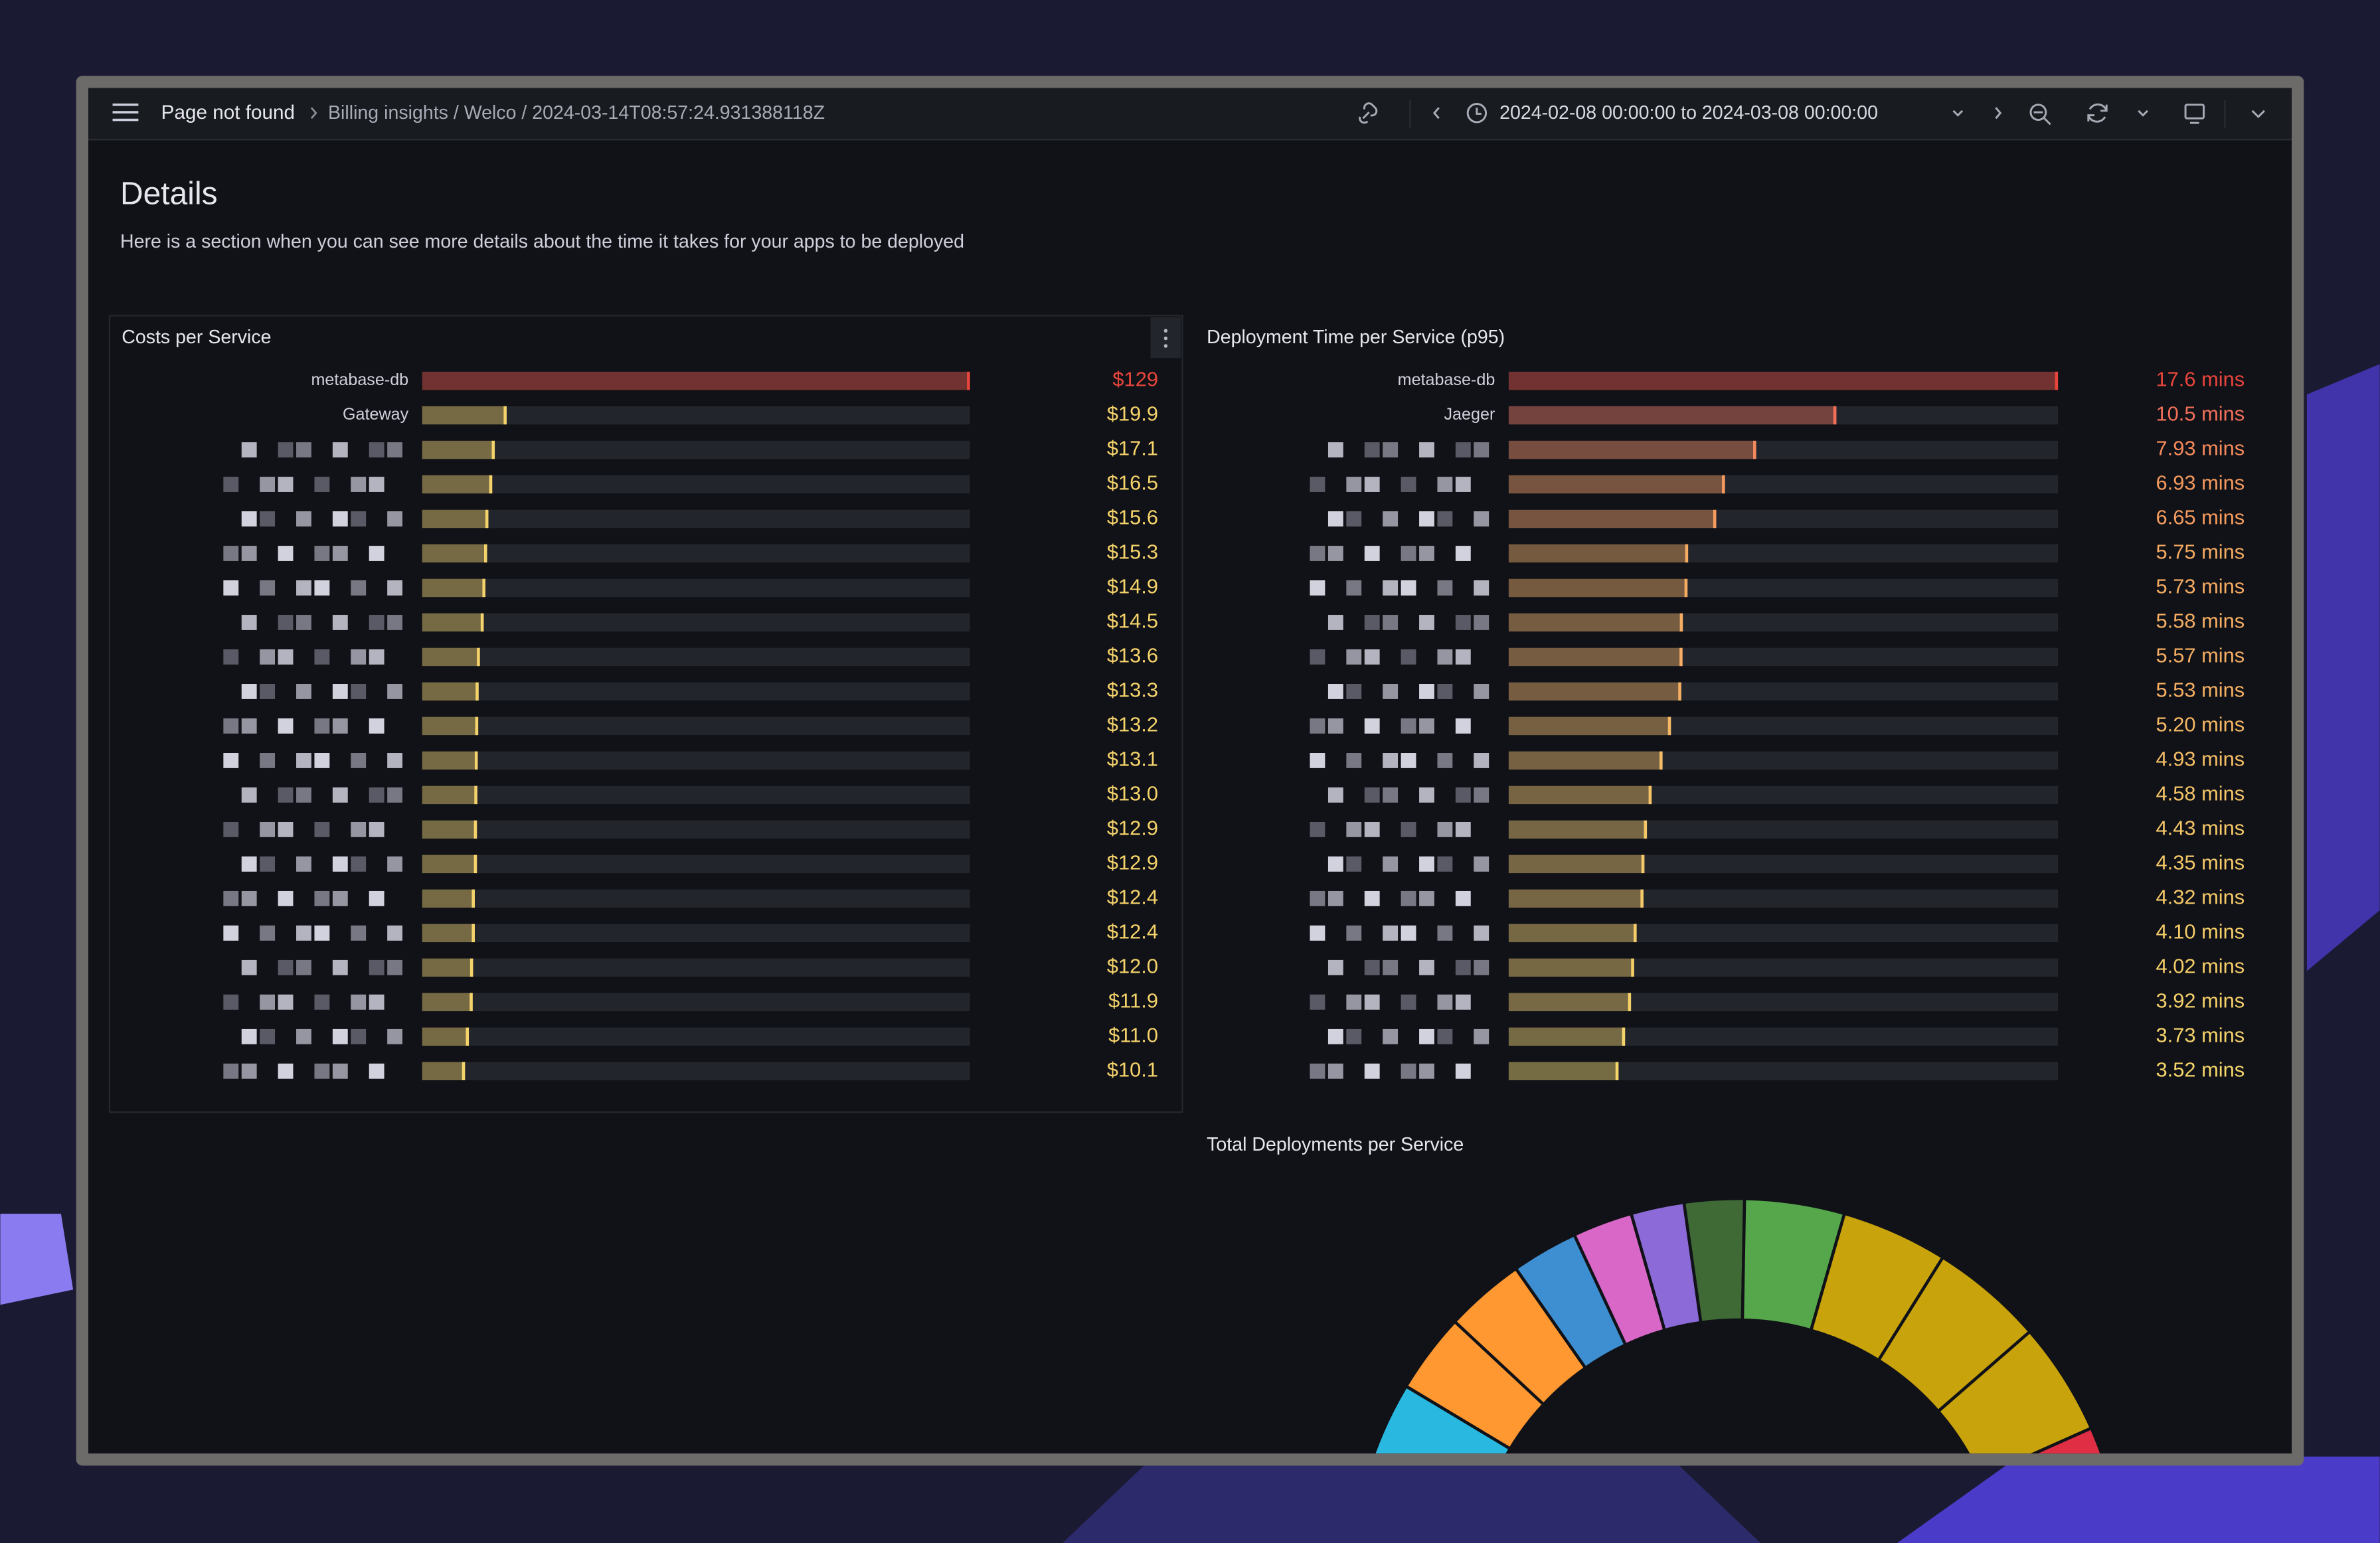 This screenshot has width=2380, height=1543. What do you see at coordinates (2200, 690) in the screenshot?
I see `value-label: 5.53 mins` at bounding box center [2200, 690].